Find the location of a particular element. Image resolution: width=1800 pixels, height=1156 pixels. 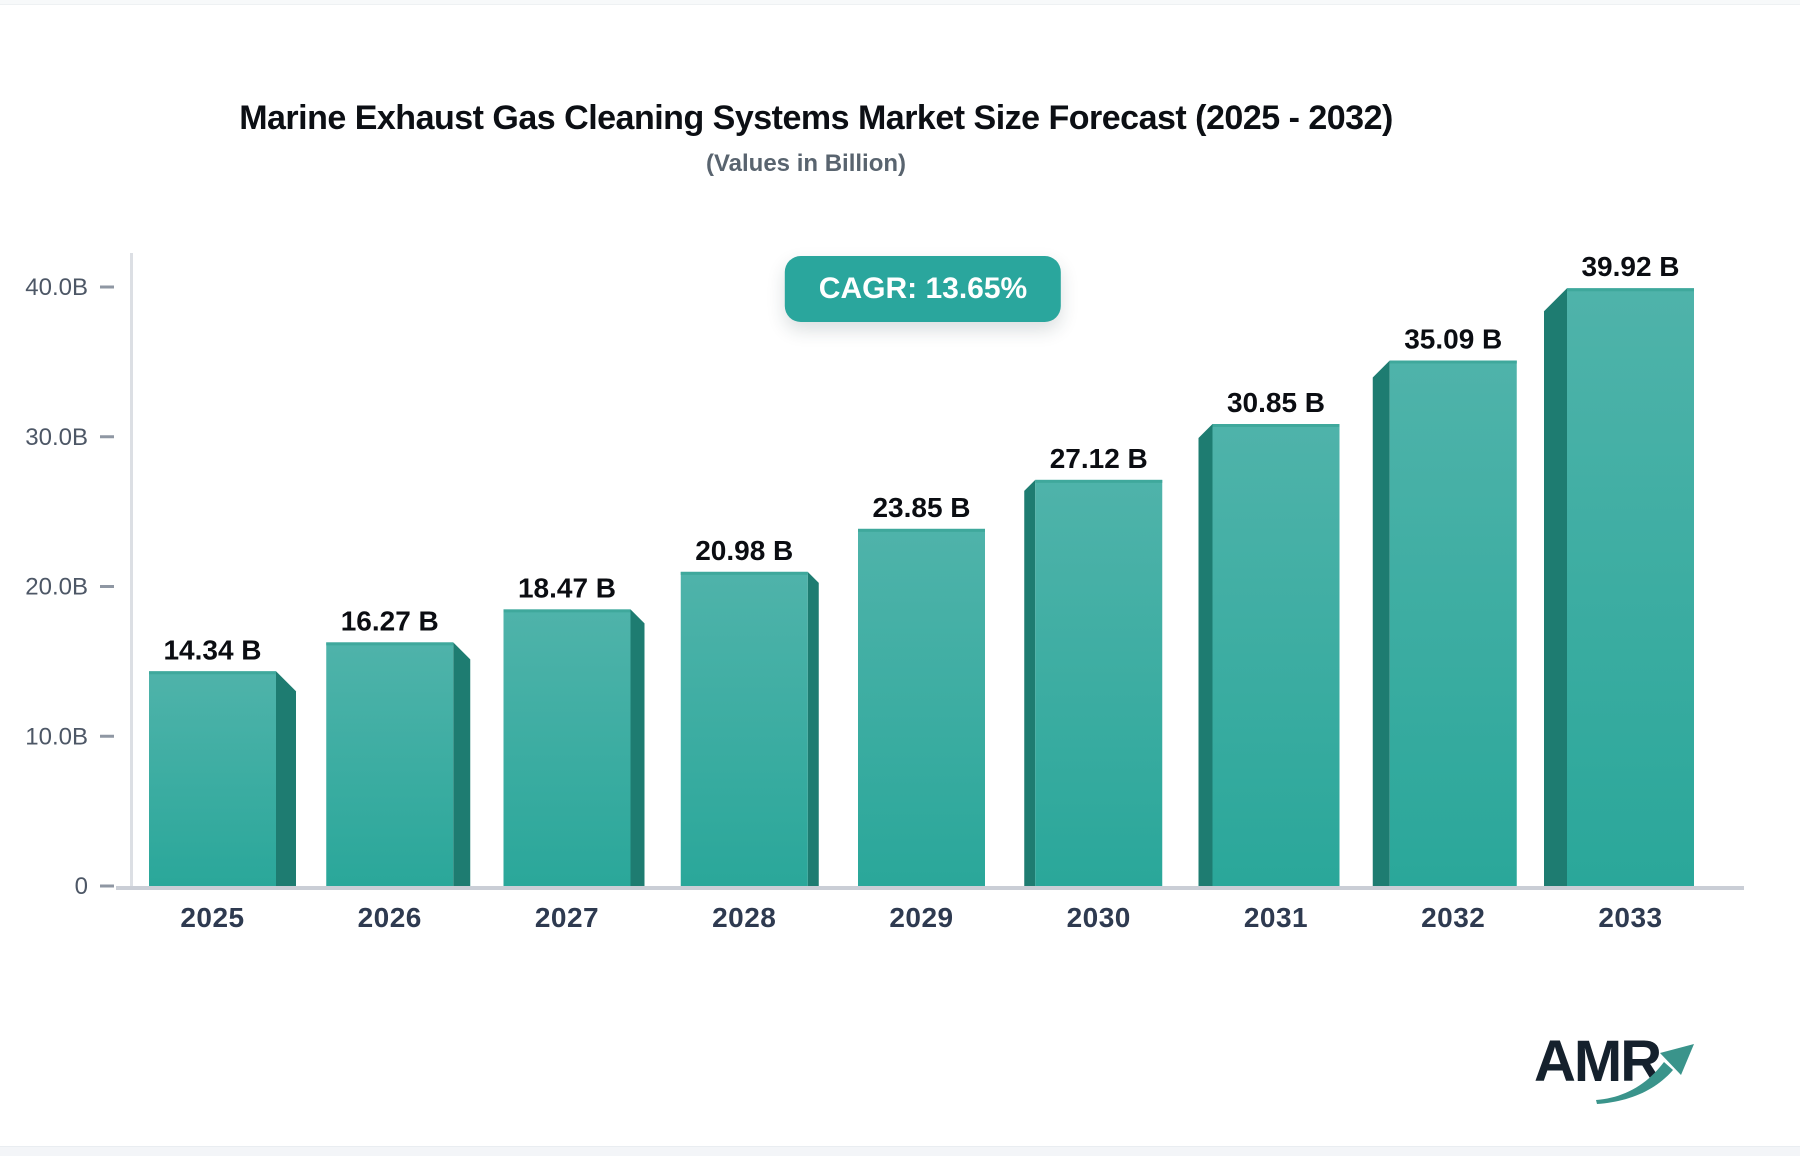

y-tick-label: 10.0B is located at coordinates (56, 736).